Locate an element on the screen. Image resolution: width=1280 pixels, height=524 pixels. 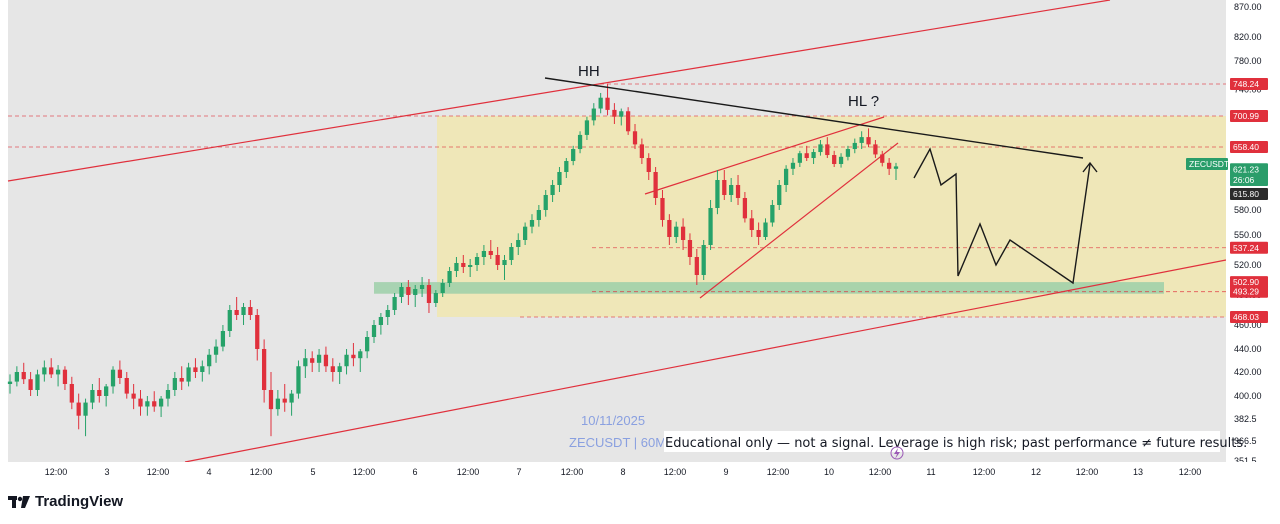
time-axis-background is located at coordinates (640, 473).